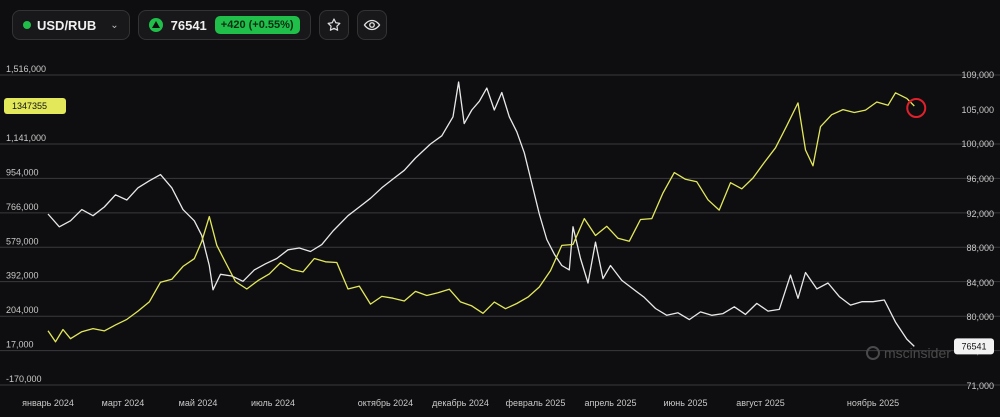 Image resolution: width=1000 pixels, height=417 pixels. Describe the element at coordinates (980, 179) in the screenshot. I see `right-tick-label: 96,000` at that location.